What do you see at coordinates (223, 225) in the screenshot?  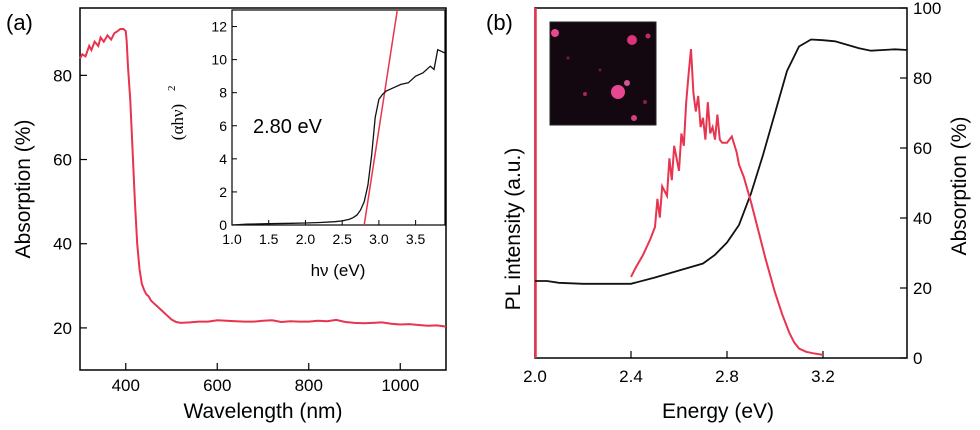 I see `inset-y-tick-label: 0` at bounding box center [223, 225].